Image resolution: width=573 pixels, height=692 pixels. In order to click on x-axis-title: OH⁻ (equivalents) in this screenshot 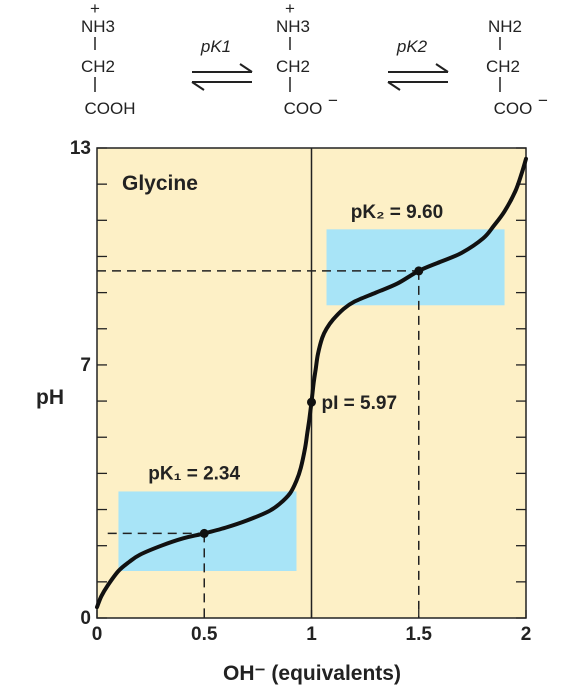, I will do `click(312, 673)`.